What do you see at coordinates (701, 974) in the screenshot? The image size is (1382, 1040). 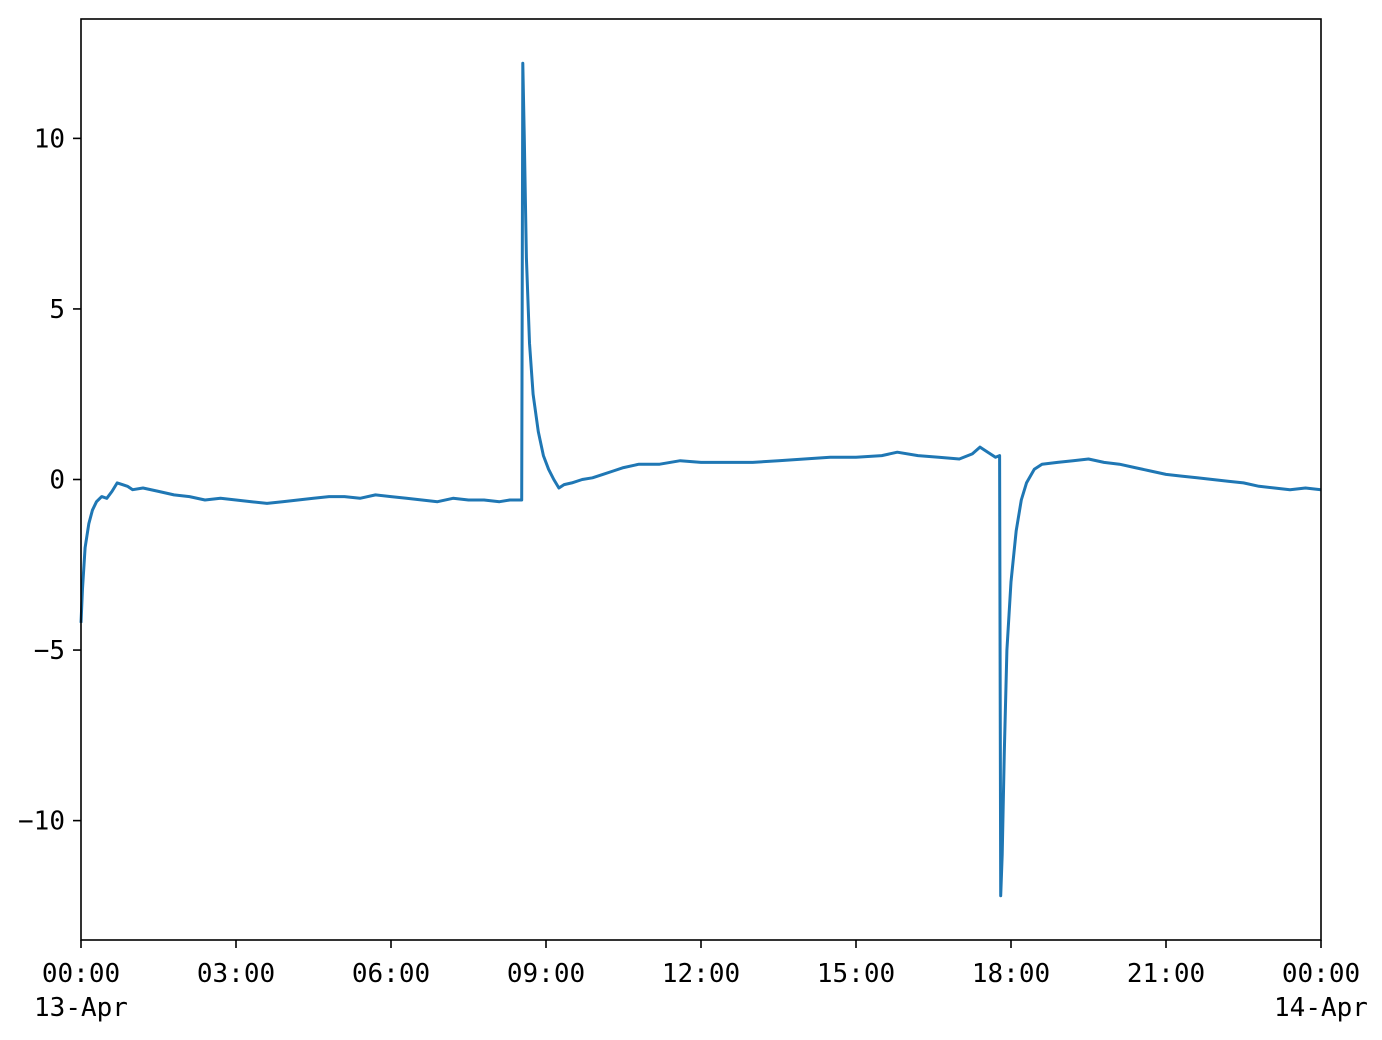 I see `x-tick-label: 12:00` at bounding box center [701, 974].